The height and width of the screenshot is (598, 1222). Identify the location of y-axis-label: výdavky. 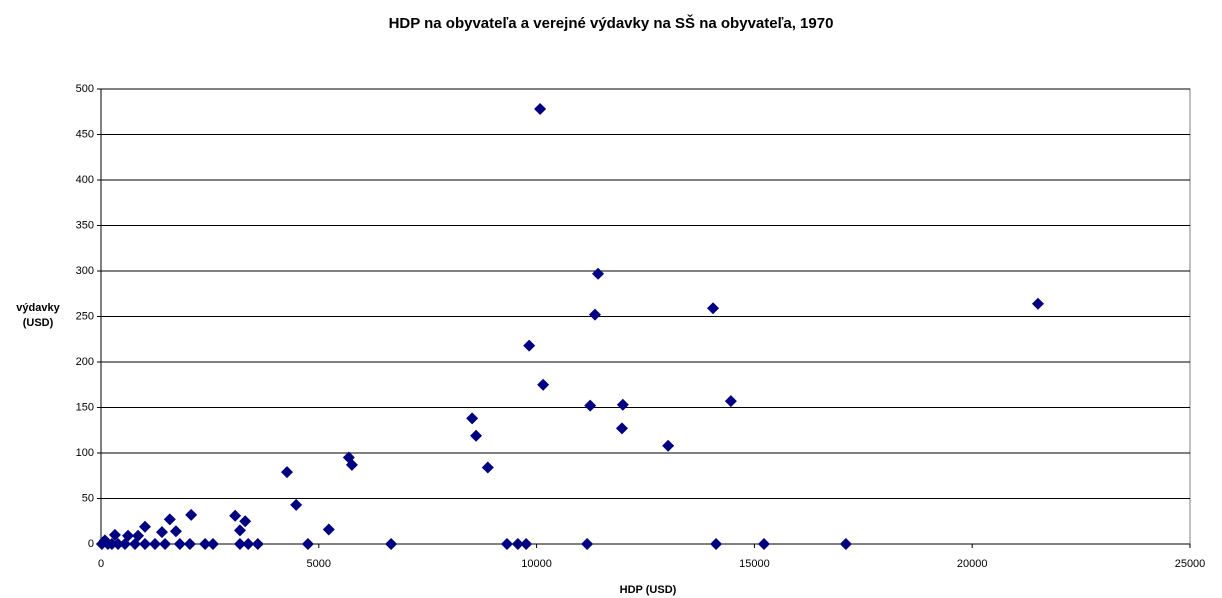
(38, 308).